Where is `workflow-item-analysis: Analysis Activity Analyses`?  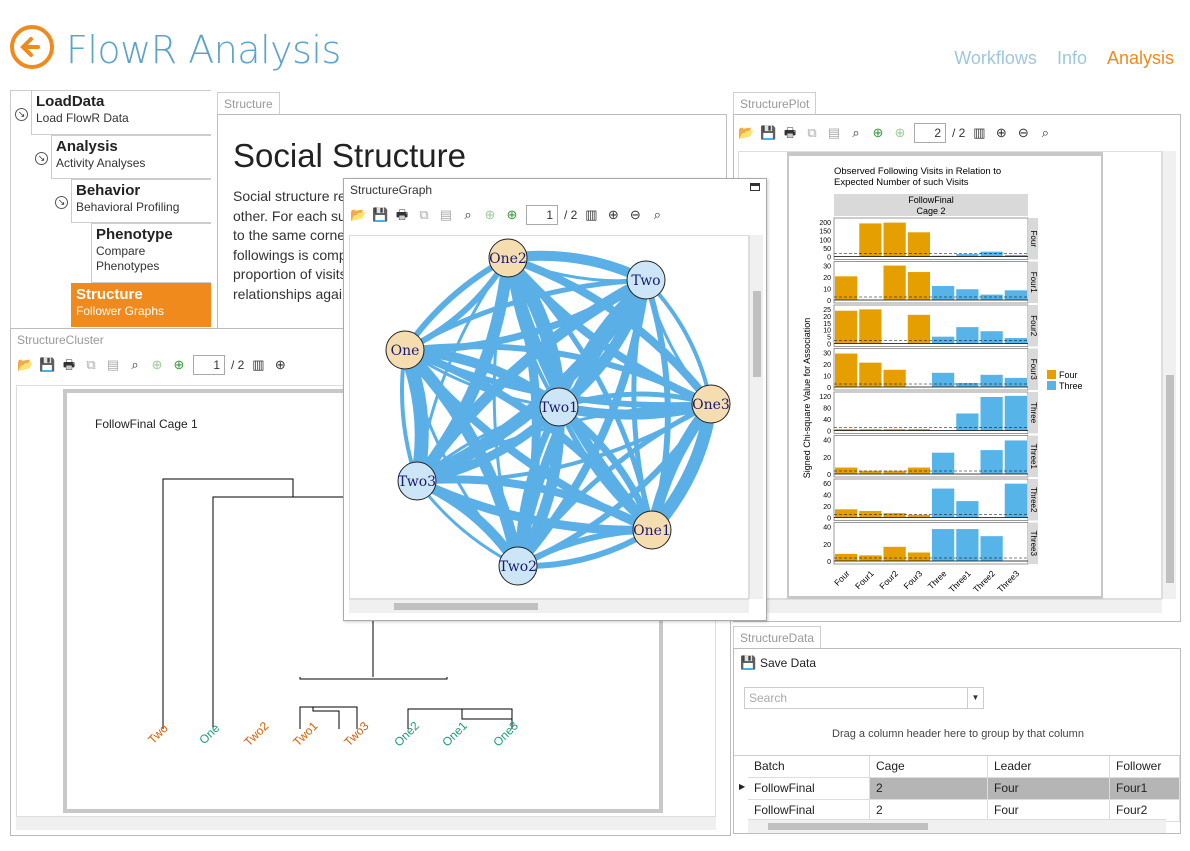
workflow-item-analysis: Analysis Activity Analyses is located at coordinates (131, 157).